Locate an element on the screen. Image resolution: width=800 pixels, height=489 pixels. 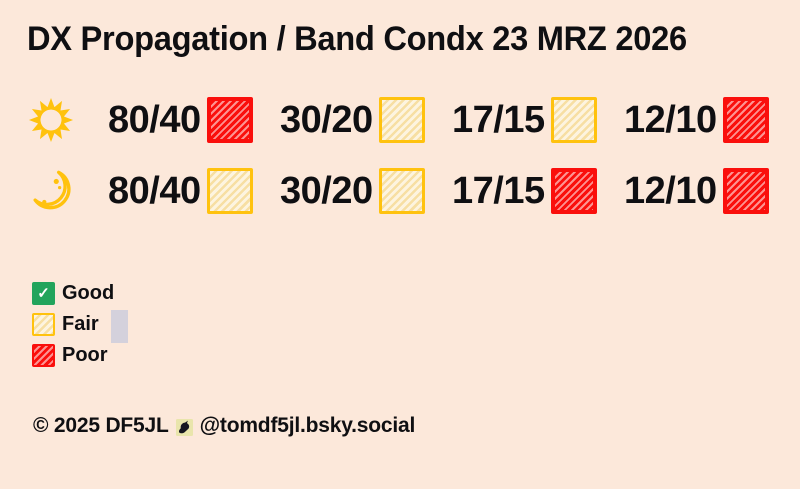
blackbird-icon is located at coordinates (184, 427).